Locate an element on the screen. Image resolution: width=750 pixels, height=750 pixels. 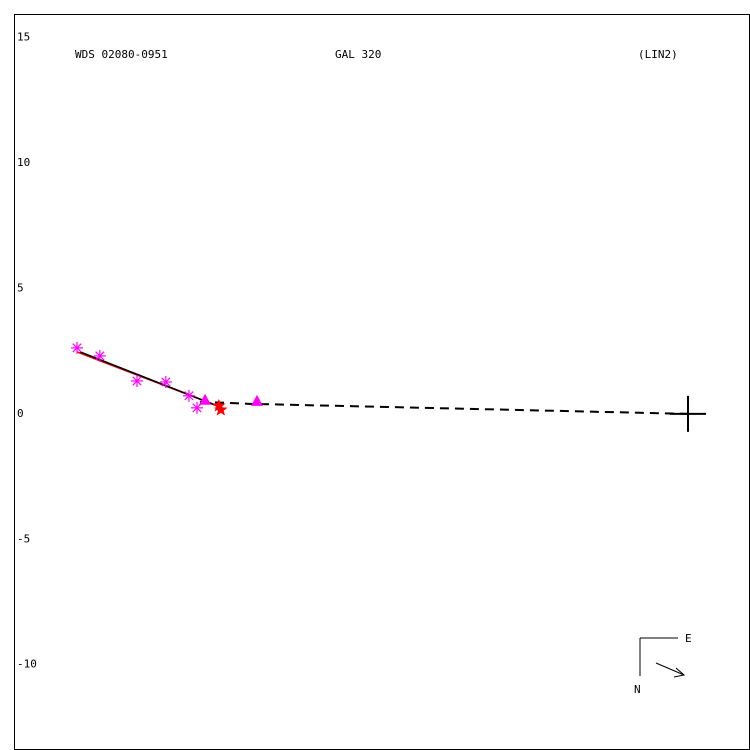
motion-arrow is located at coordinates (670, 669).